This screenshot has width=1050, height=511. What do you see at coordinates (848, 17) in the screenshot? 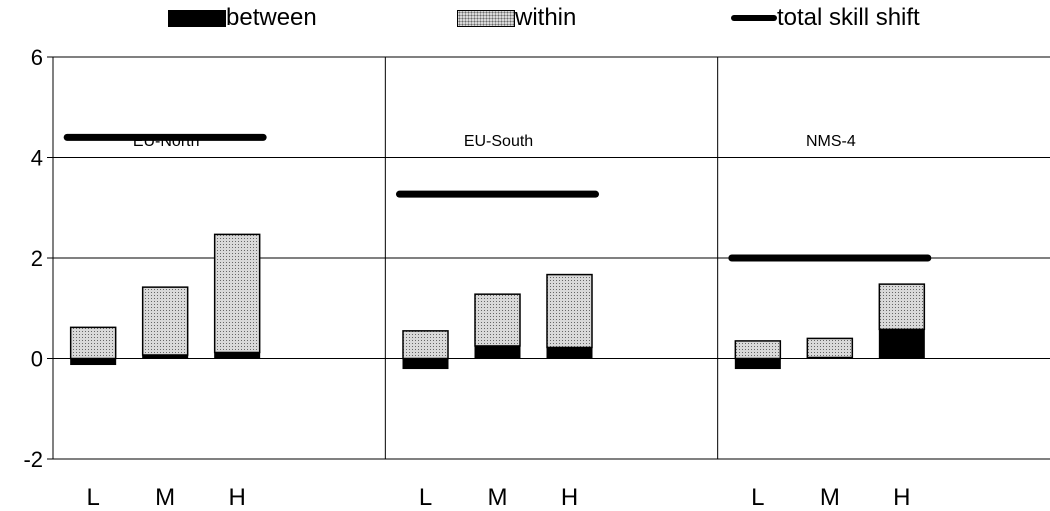
I see `legend-label-total: total skill shift` at bounding box center [848, 17].